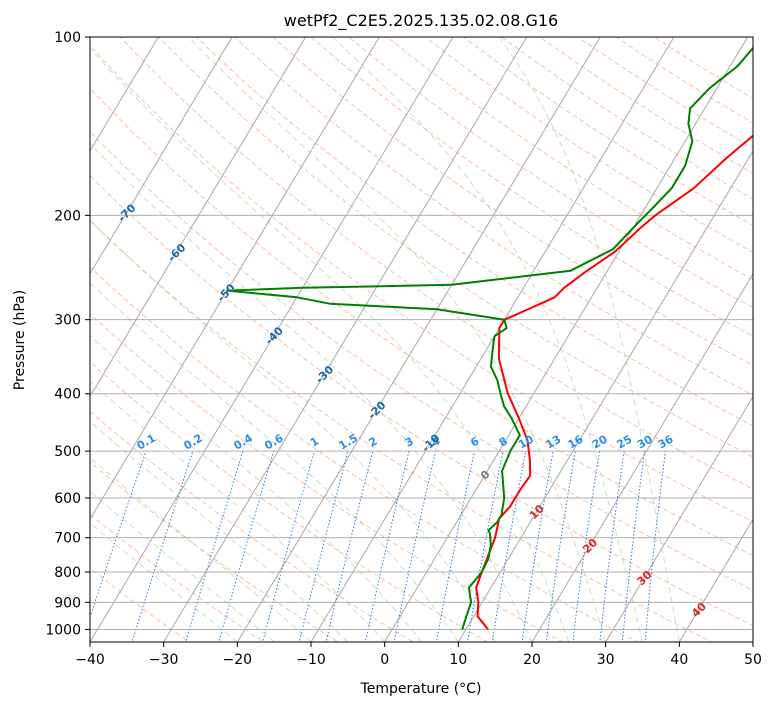  What do you see at coordinates (238, 660) in the screenshot?
I see `x-tick-label: −20` at bounding box center [238, 660].